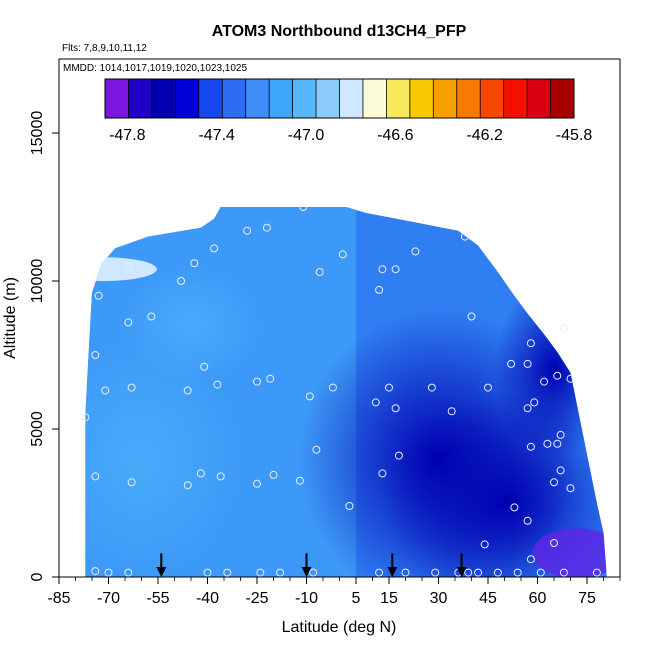 The height and width of the screenshot is (650, 650). Describe the element at coordinates (127, 135) in the screenshot. I see `colorbar-tick-label: -47.8` at that location.